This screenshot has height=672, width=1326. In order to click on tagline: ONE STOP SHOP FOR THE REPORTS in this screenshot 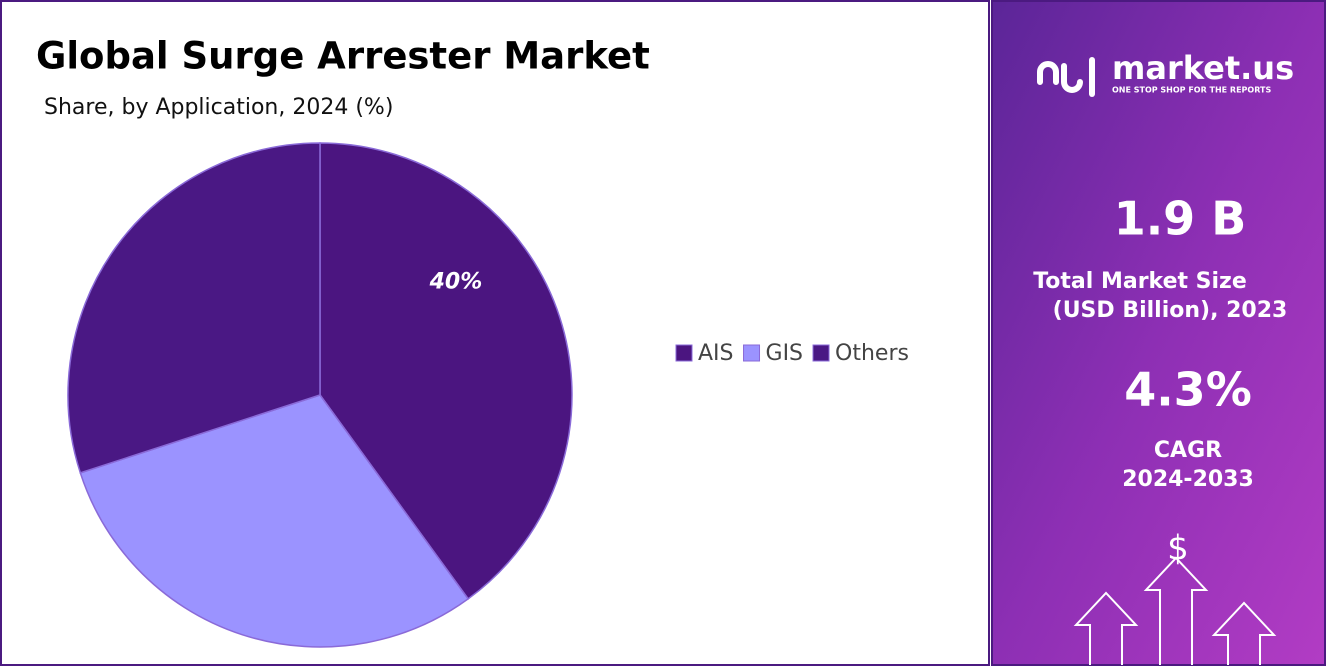, I will do `click(1191, 90)`.